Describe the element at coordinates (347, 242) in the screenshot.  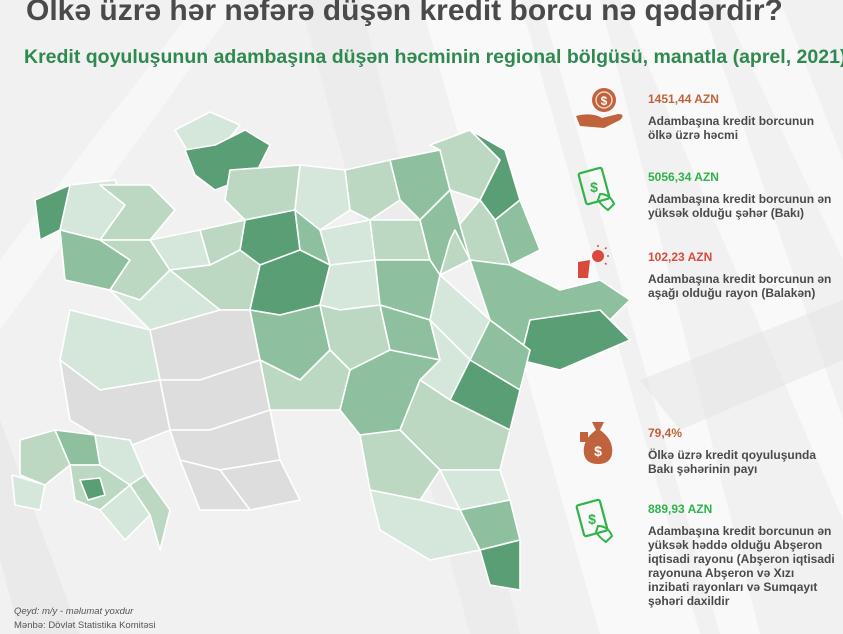
I see `map-region-ujar` at that location.